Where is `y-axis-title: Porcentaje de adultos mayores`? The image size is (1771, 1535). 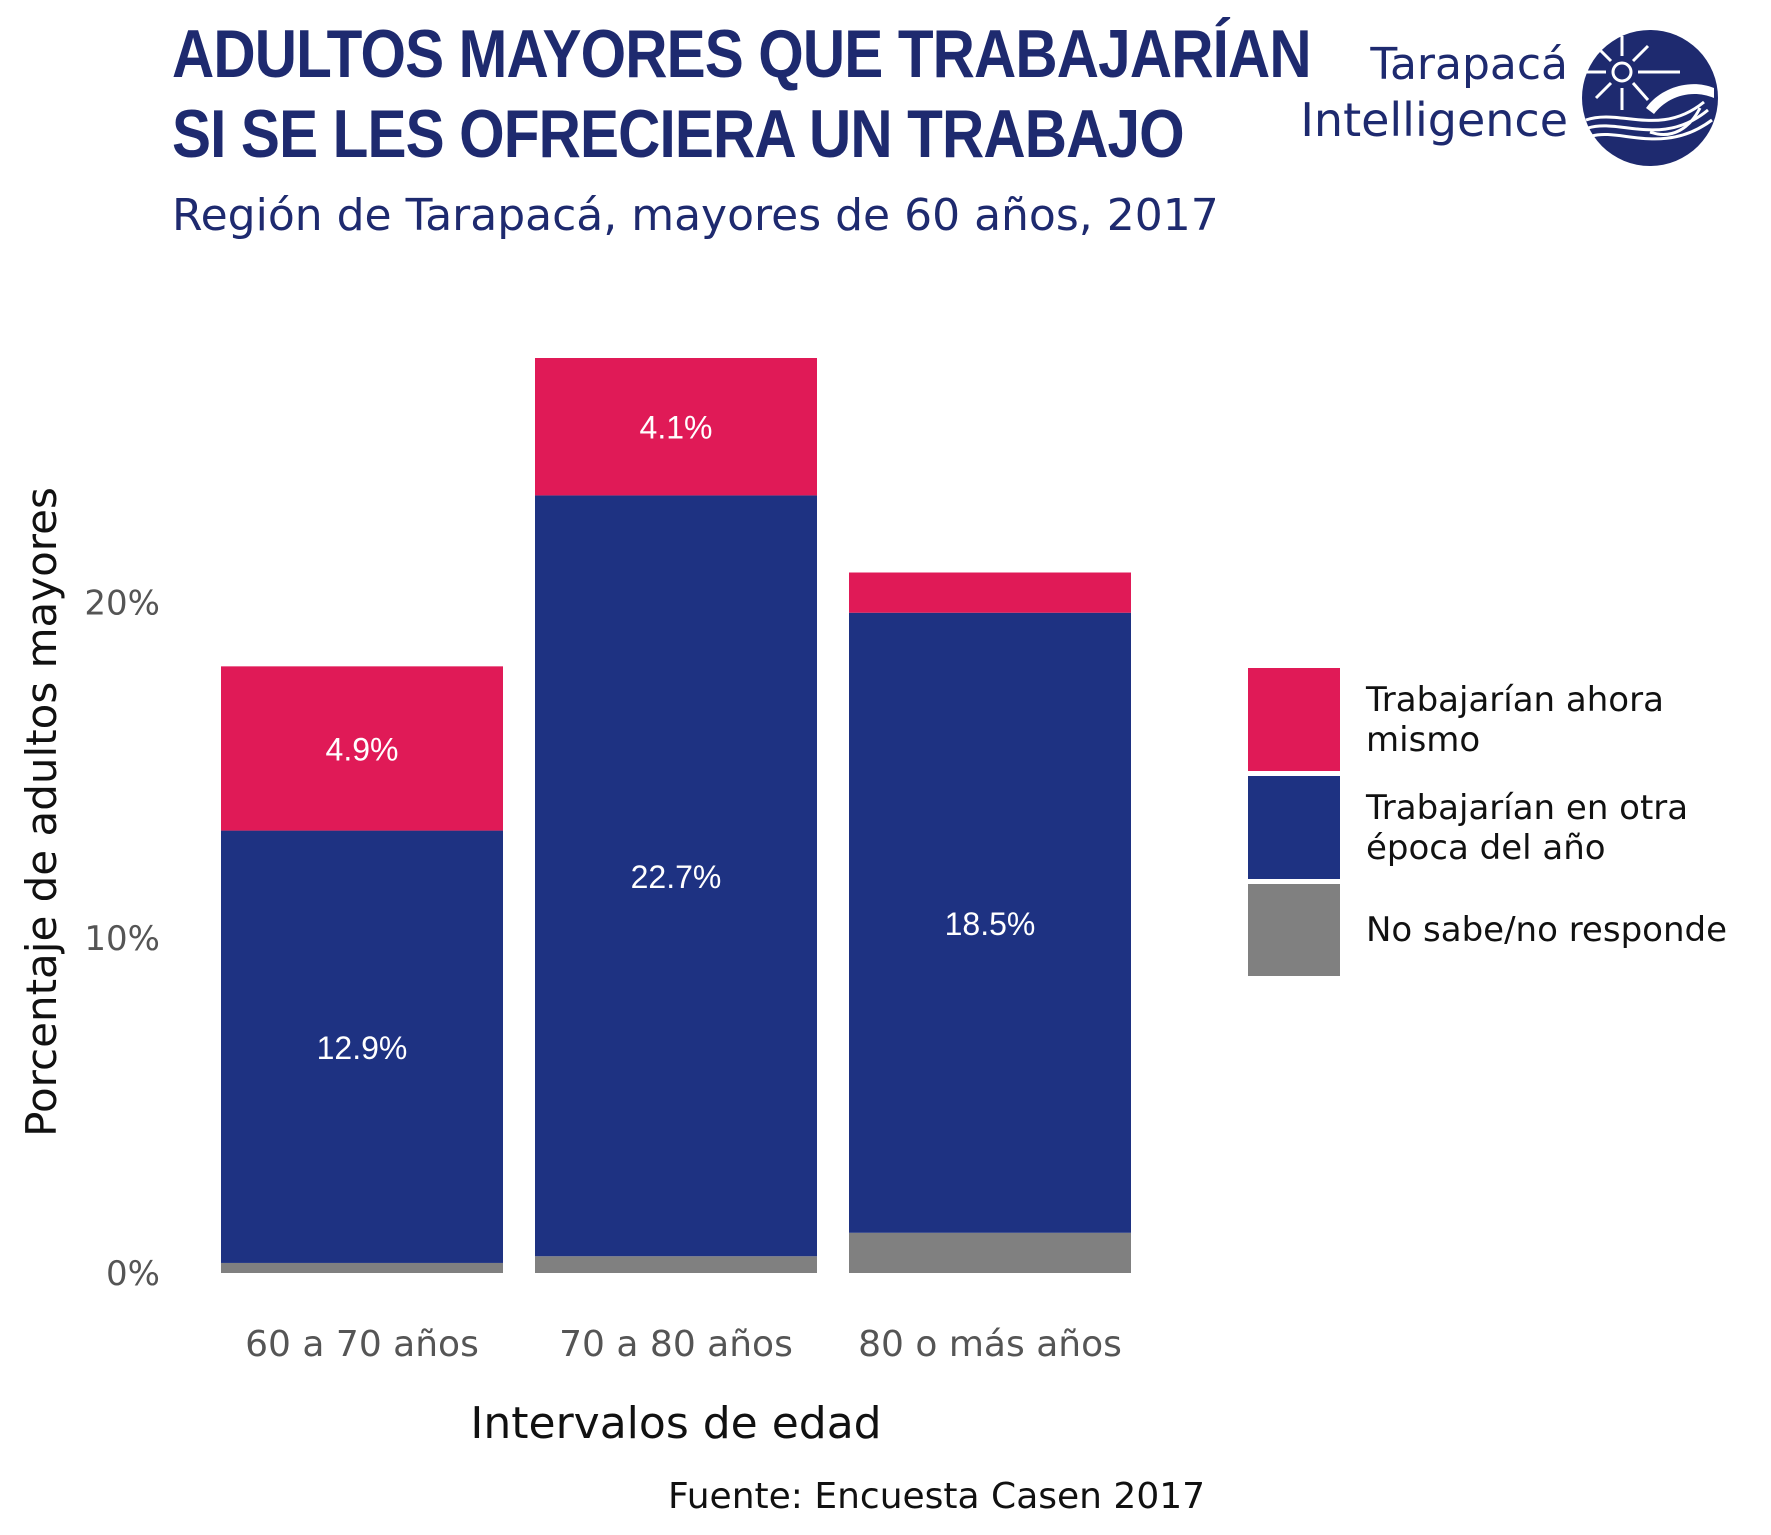 y-axis-title: Porcentaje de adultos mayores is located at coordinates (41, 812).